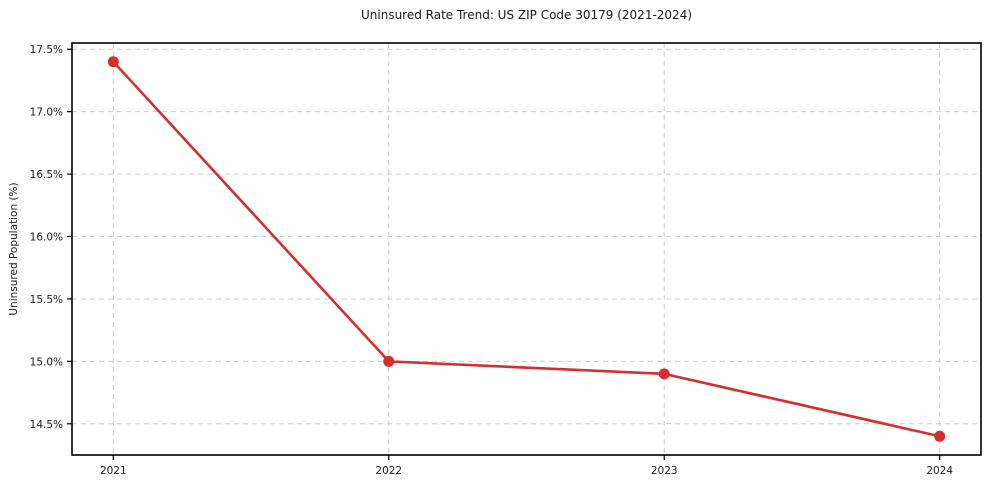 The height and width of the screenshot is (490, 989). What do you see at coordinates (46, 362) in the screenshot?
I see `y-tick-label: 15.0%` at bounding box center [46, 362].